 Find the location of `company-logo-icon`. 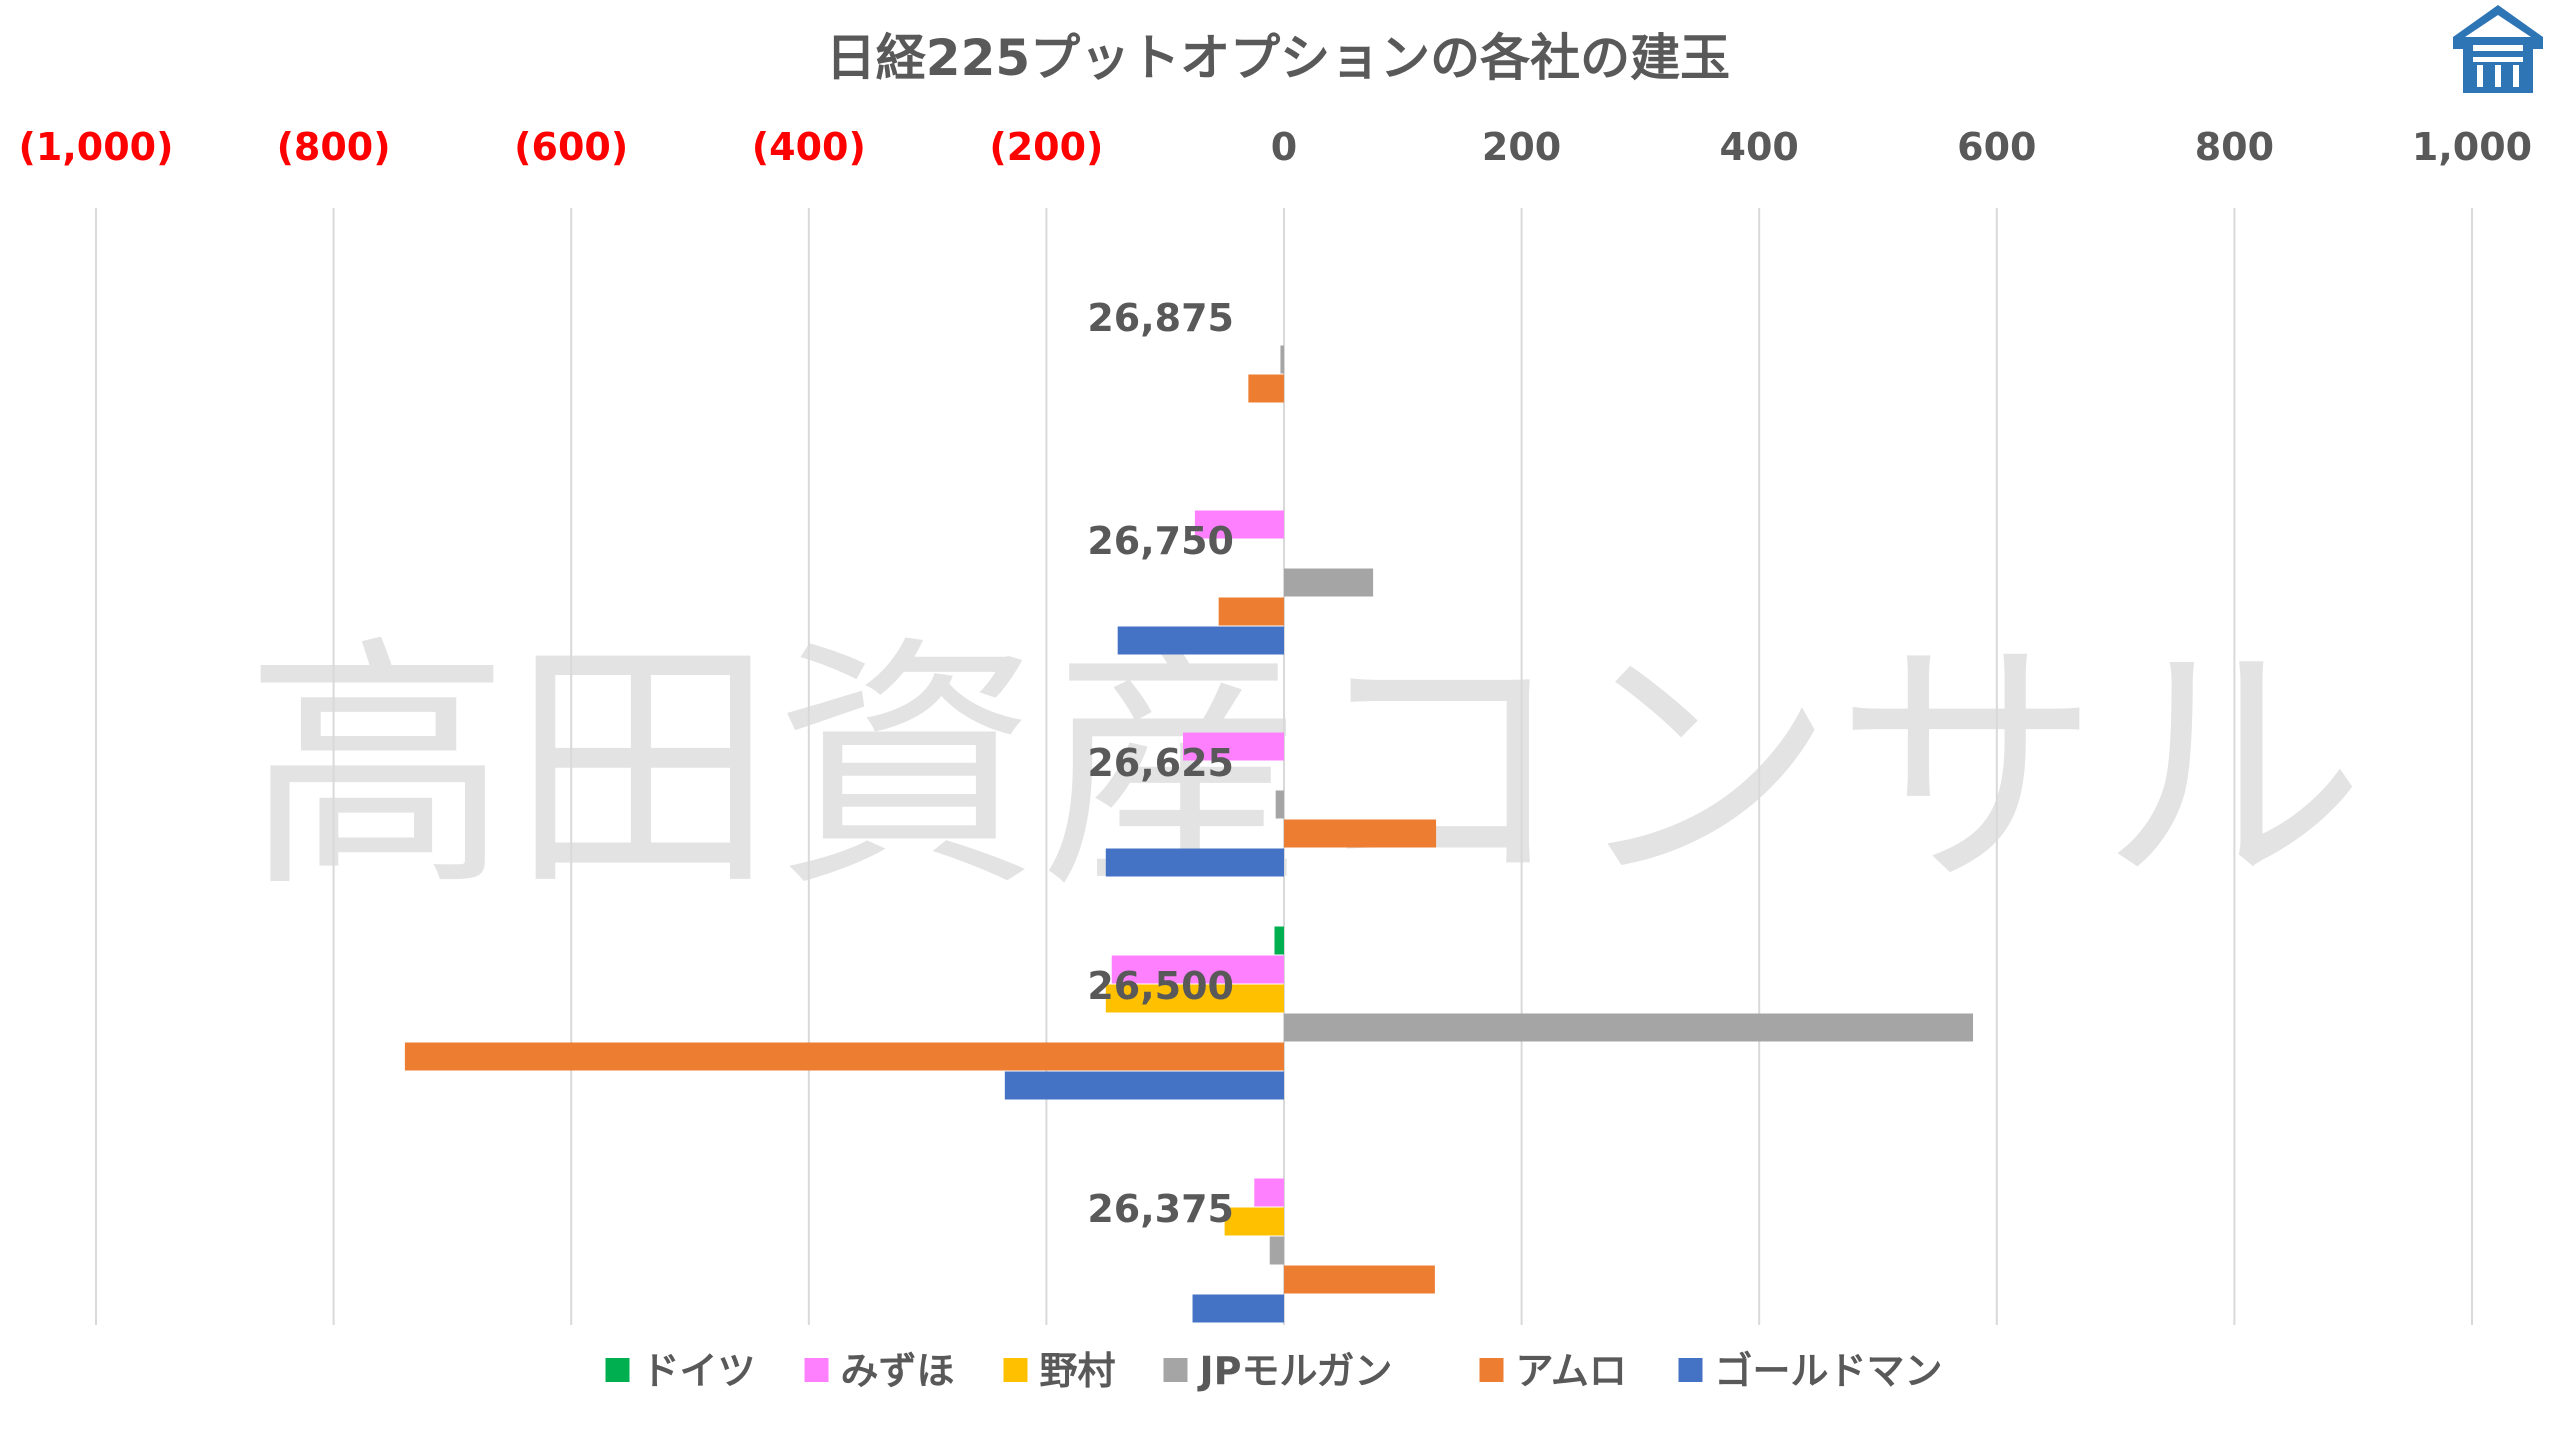

company-logo-icon is located at coordinates (2498, 49).